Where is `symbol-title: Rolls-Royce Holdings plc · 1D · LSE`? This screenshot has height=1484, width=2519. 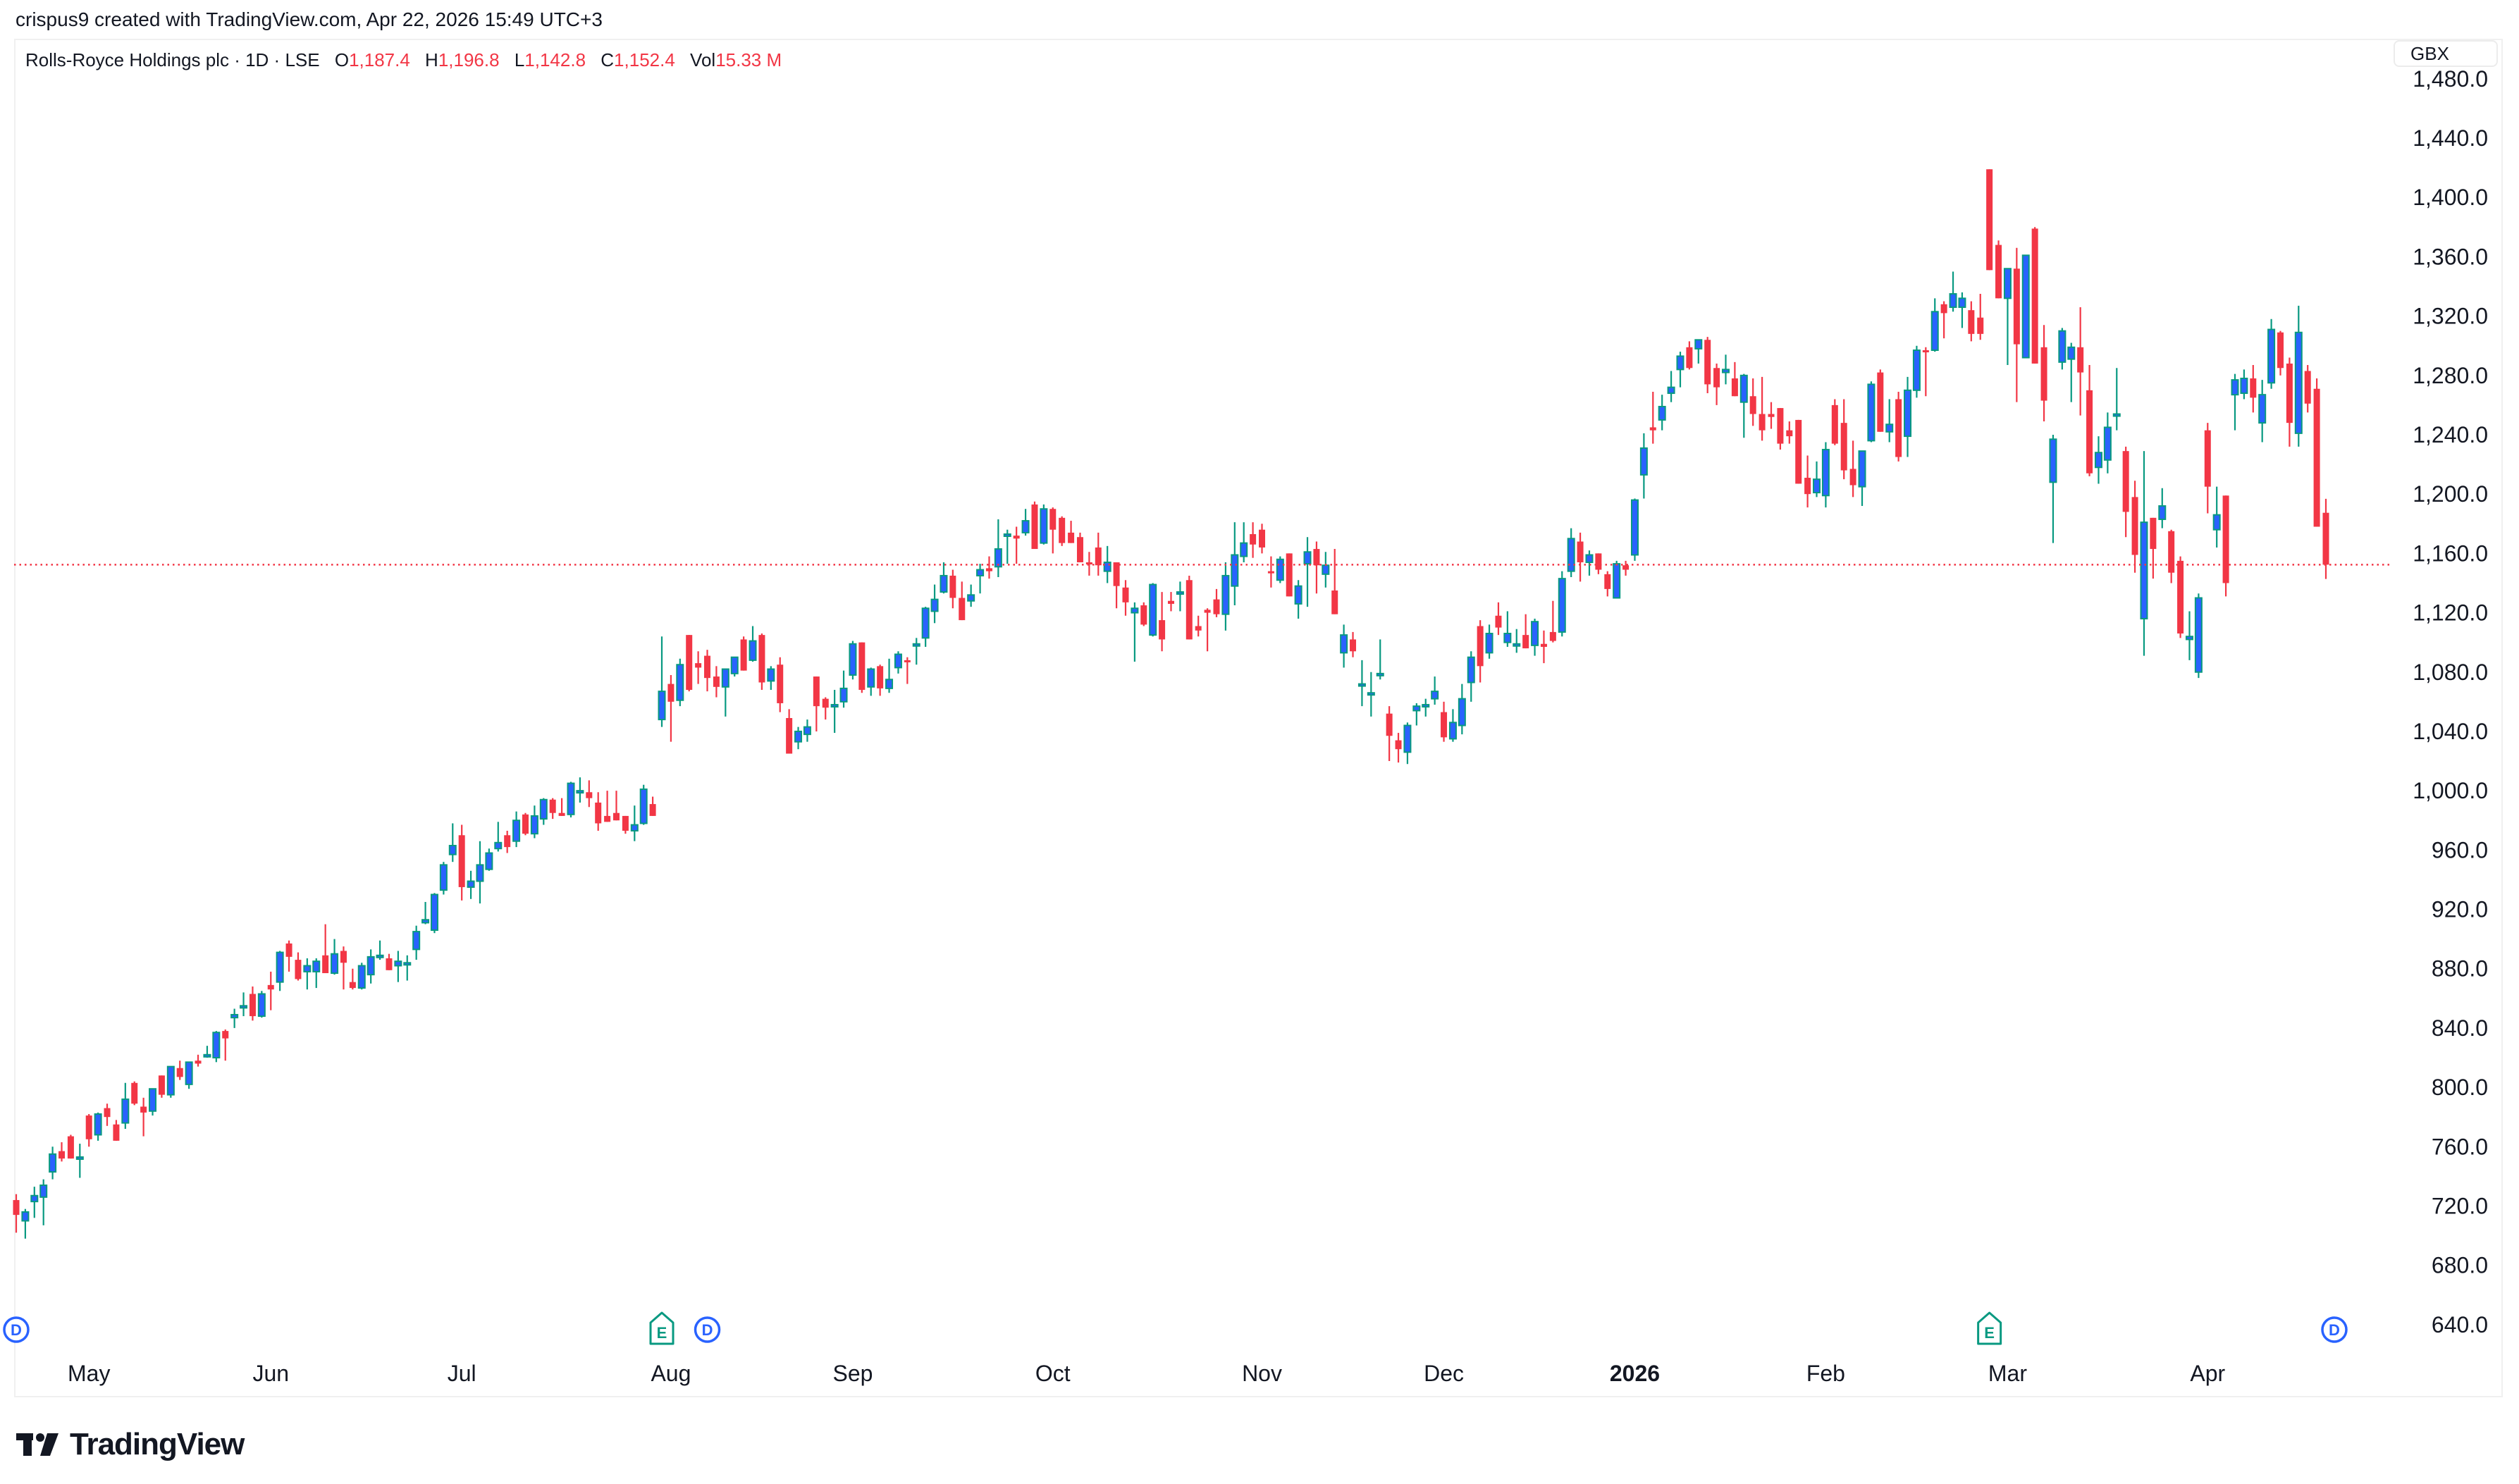
symbol-title: Rolls-Royce Holdings plc · 1D · LSE is located at coordinates (172, 59).